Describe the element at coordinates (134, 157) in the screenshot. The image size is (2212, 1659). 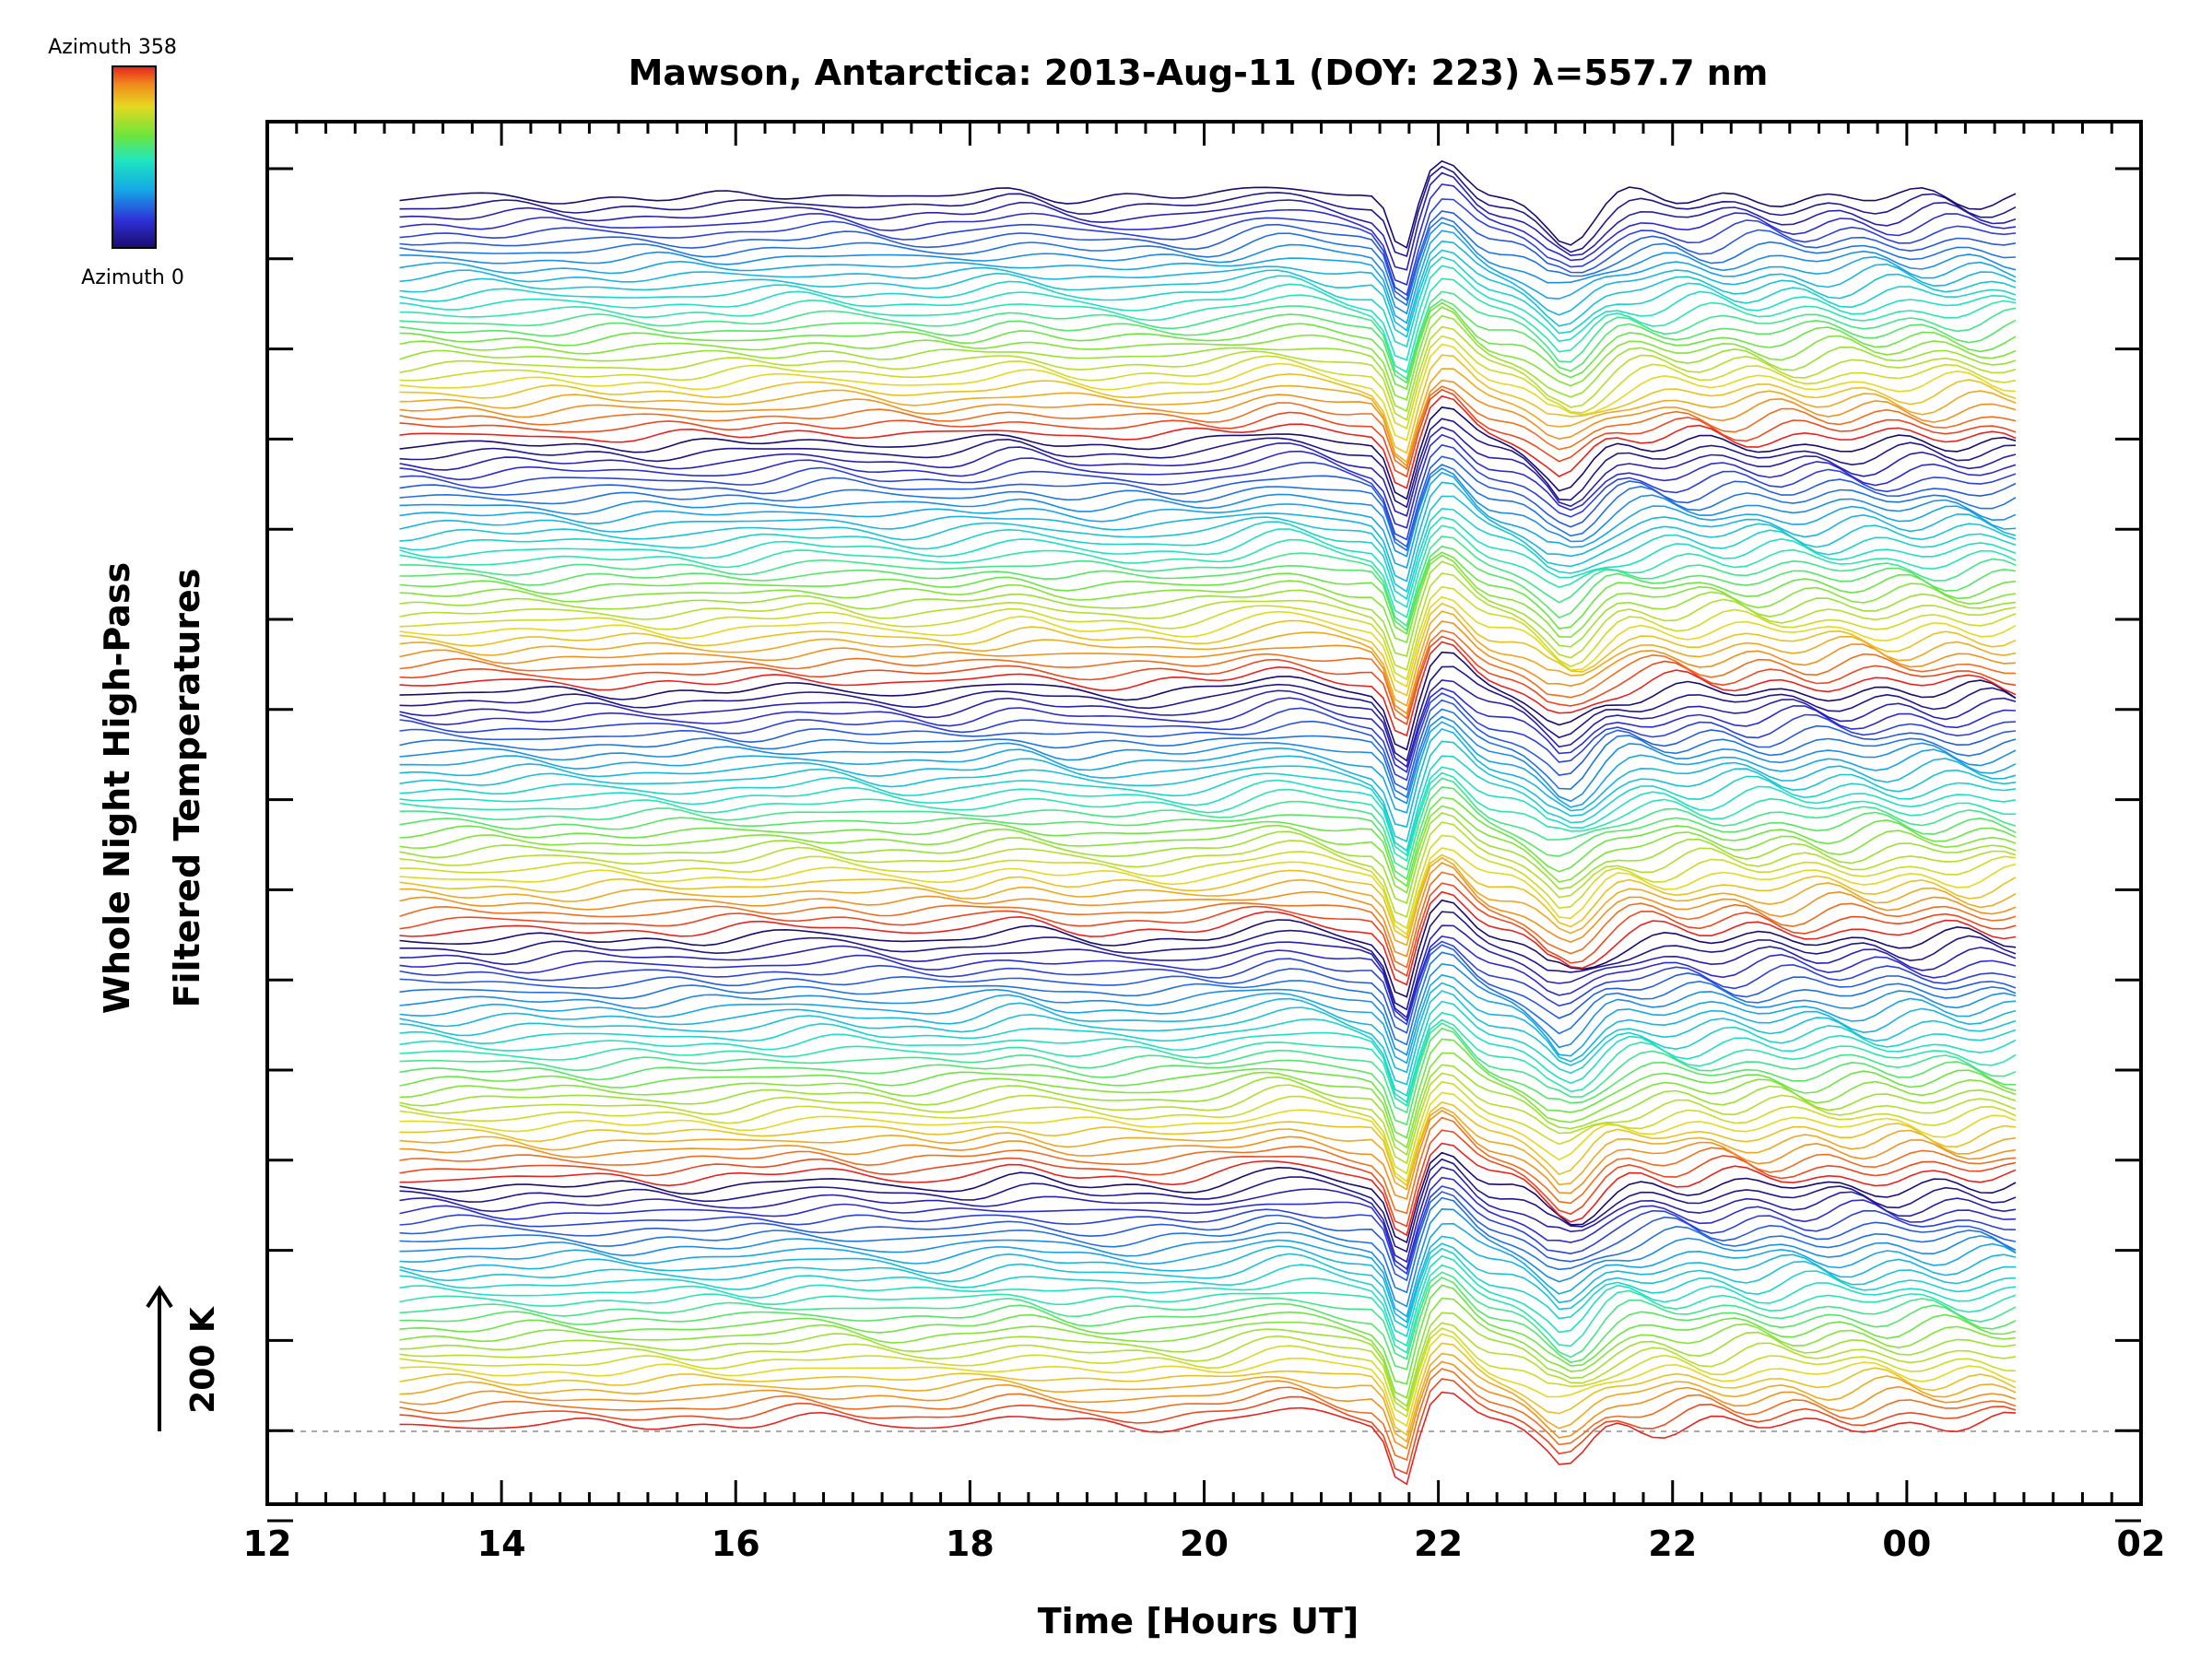
I see `colorbar-gradient` at that location.